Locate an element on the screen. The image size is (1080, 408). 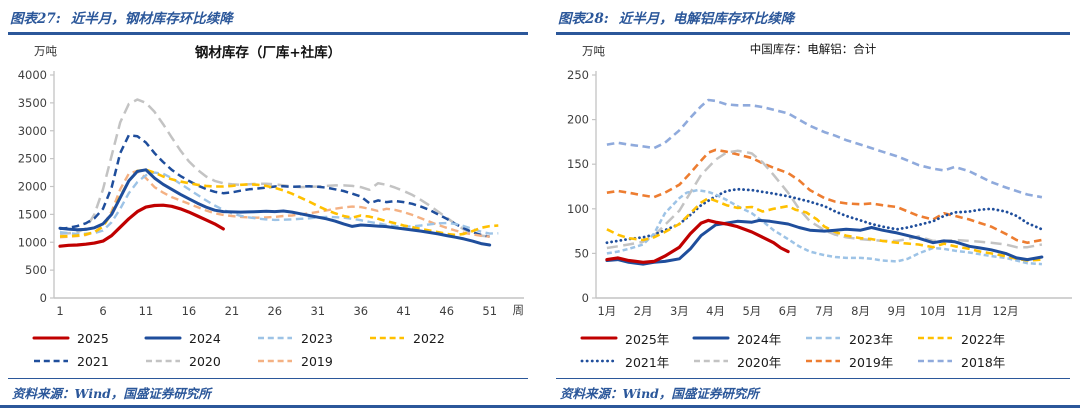
legend-label: 2020 is located at coordinates (205, 361).